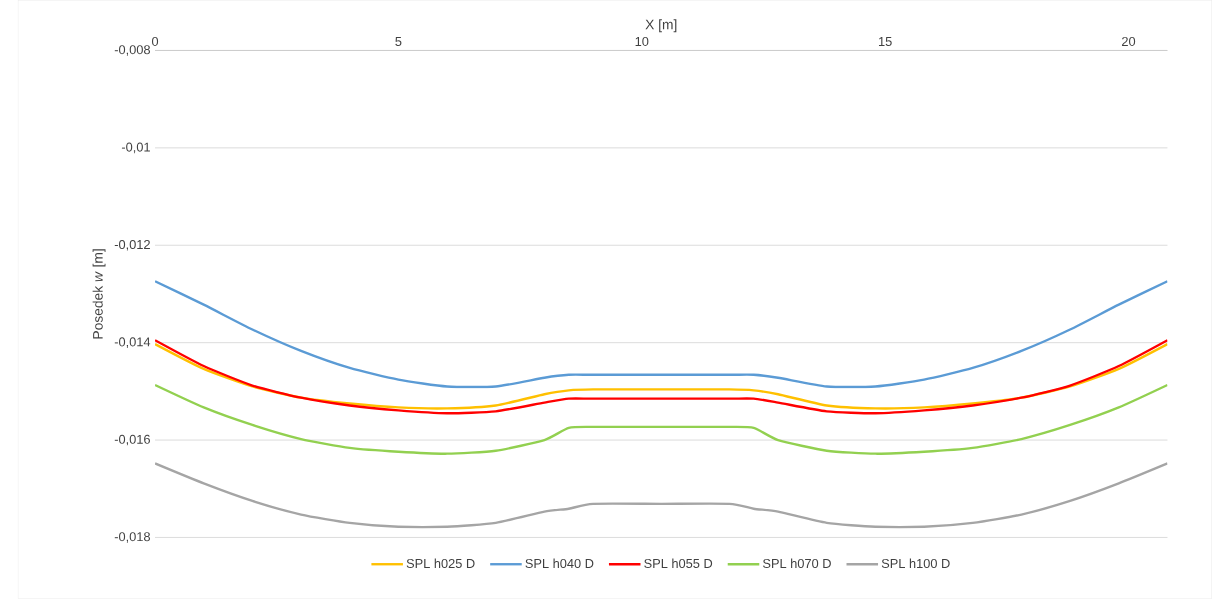 The width and height of the screenshot is (1212, 599). I want to click on legend-label: SPL h040 D, so click(559, 563).